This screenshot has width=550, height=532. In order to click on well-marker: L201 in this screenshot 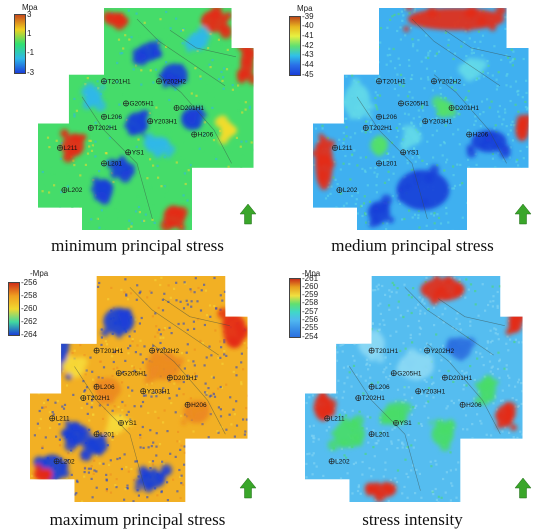, I will do `click(104, 434)`.